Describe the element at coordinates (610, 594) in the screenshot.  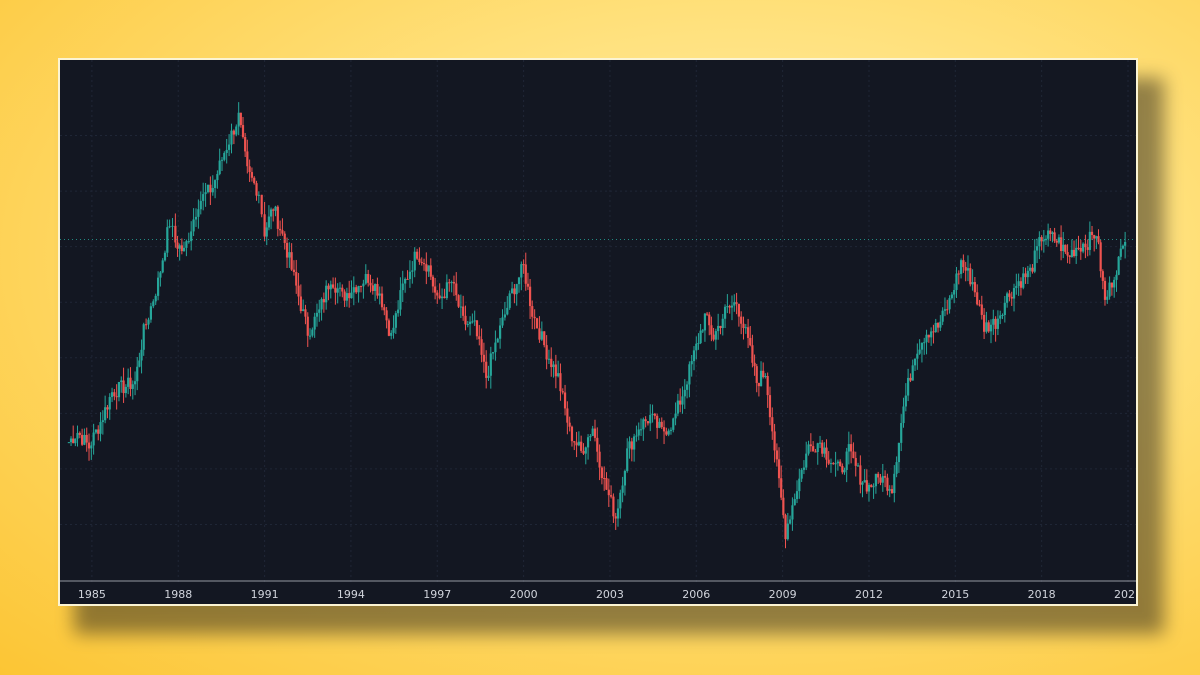
I see `x-tick-label: 2003` at that location.